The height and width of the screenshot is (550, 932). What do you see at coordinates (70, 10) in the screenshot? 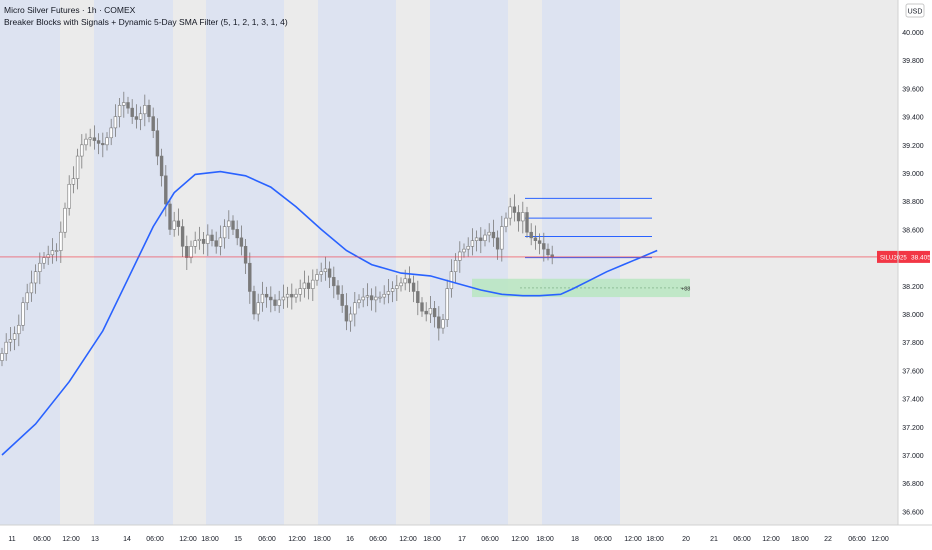
I see `symbol-title: Micro Silver Futures · 1h · COMEX` at bounding box center [70, 10].